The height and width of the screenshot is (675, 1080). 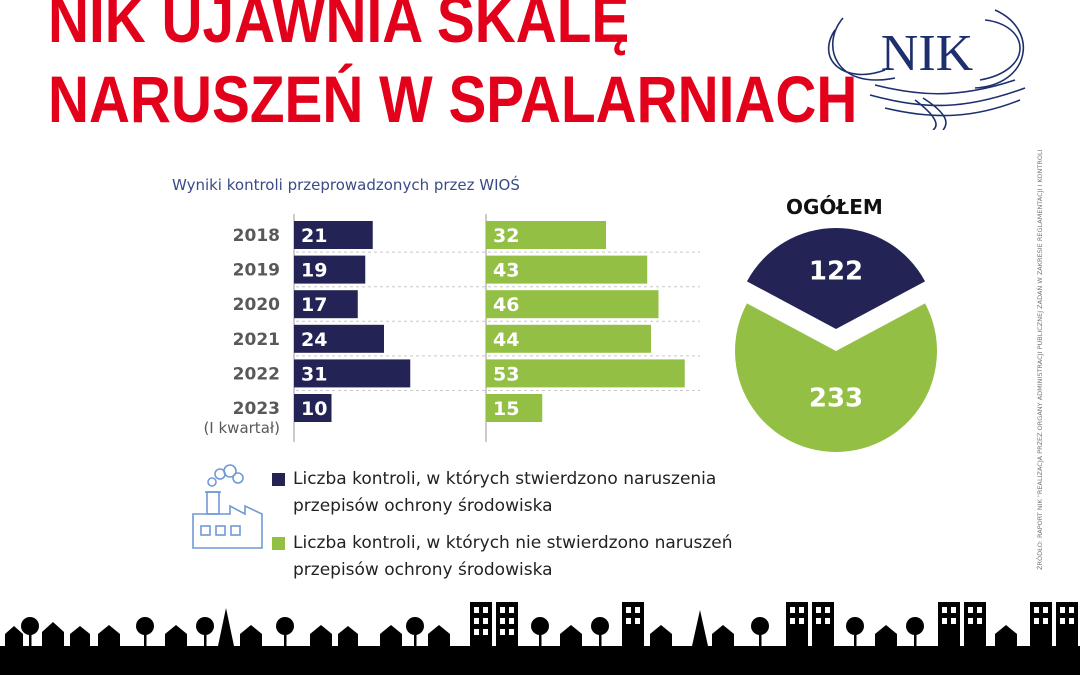 I want to click on bar-value-label: 53, so click(x=506, y=374).